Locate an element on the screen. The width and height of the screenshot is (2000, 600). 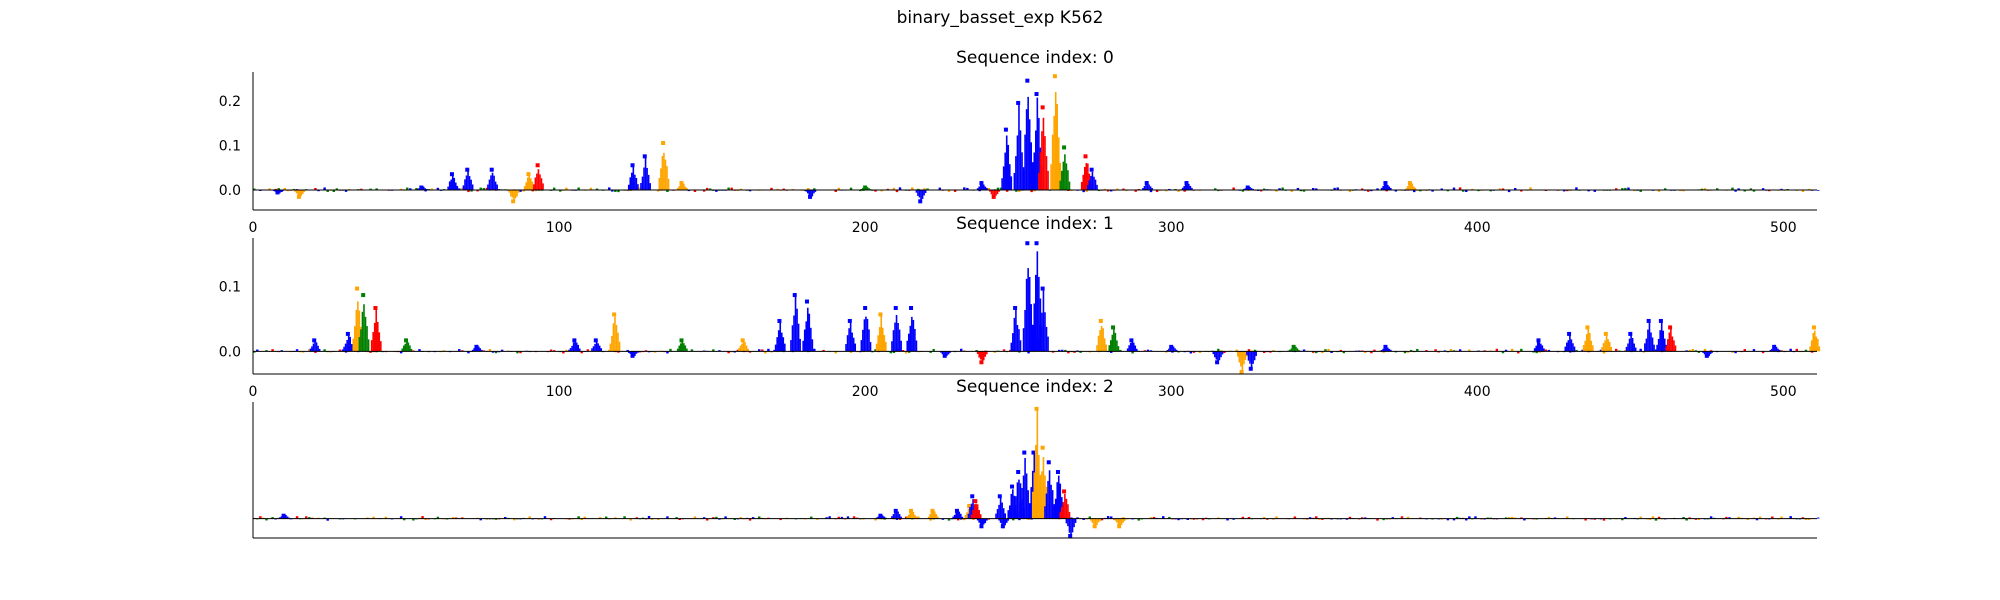
x-tick-label: 100 is located at coordinates (559, 228).